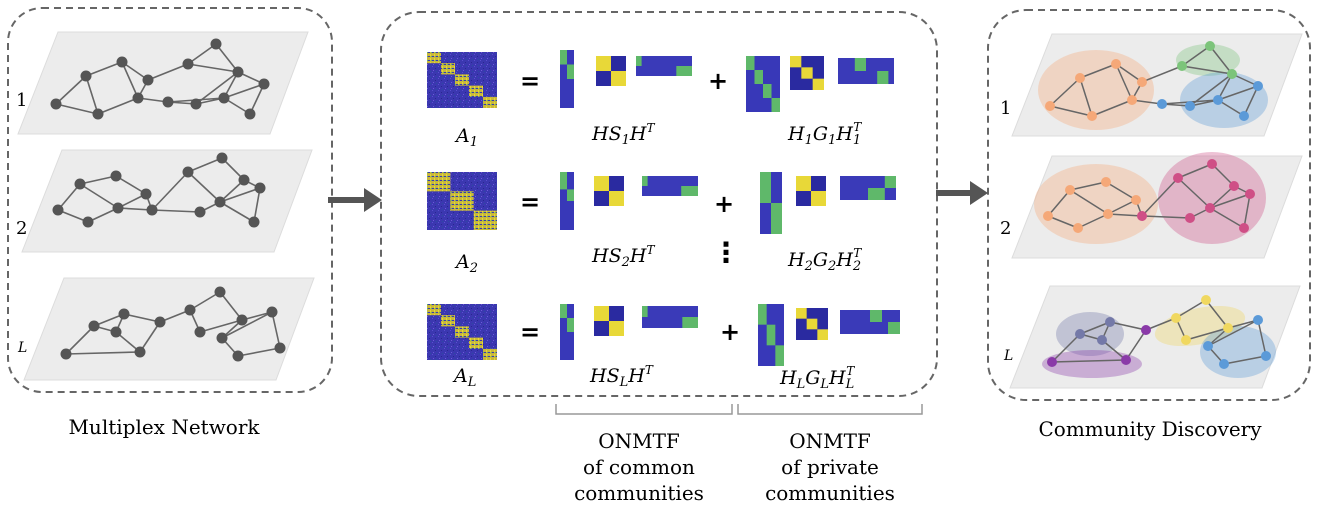 The height and width of the screenshot is (512, 1319). What do you see at coordinates (830, 467) in the screenshot?
I see `private-bracket-line-2: of private` at bounding box center [830, 467].